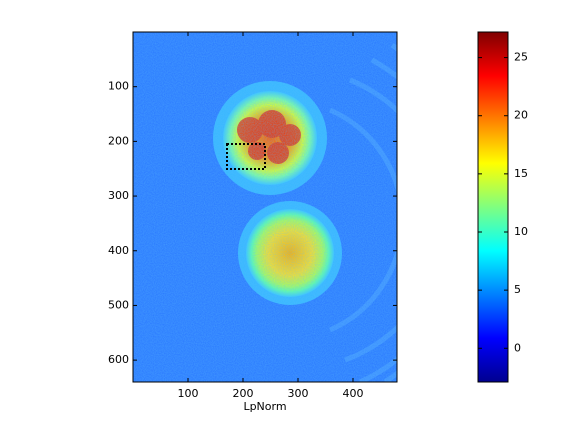 Image resolution: width=575 pixels, height=431 pixels. I want to click on colorbar-tick-label: 5, so click(517, 289).